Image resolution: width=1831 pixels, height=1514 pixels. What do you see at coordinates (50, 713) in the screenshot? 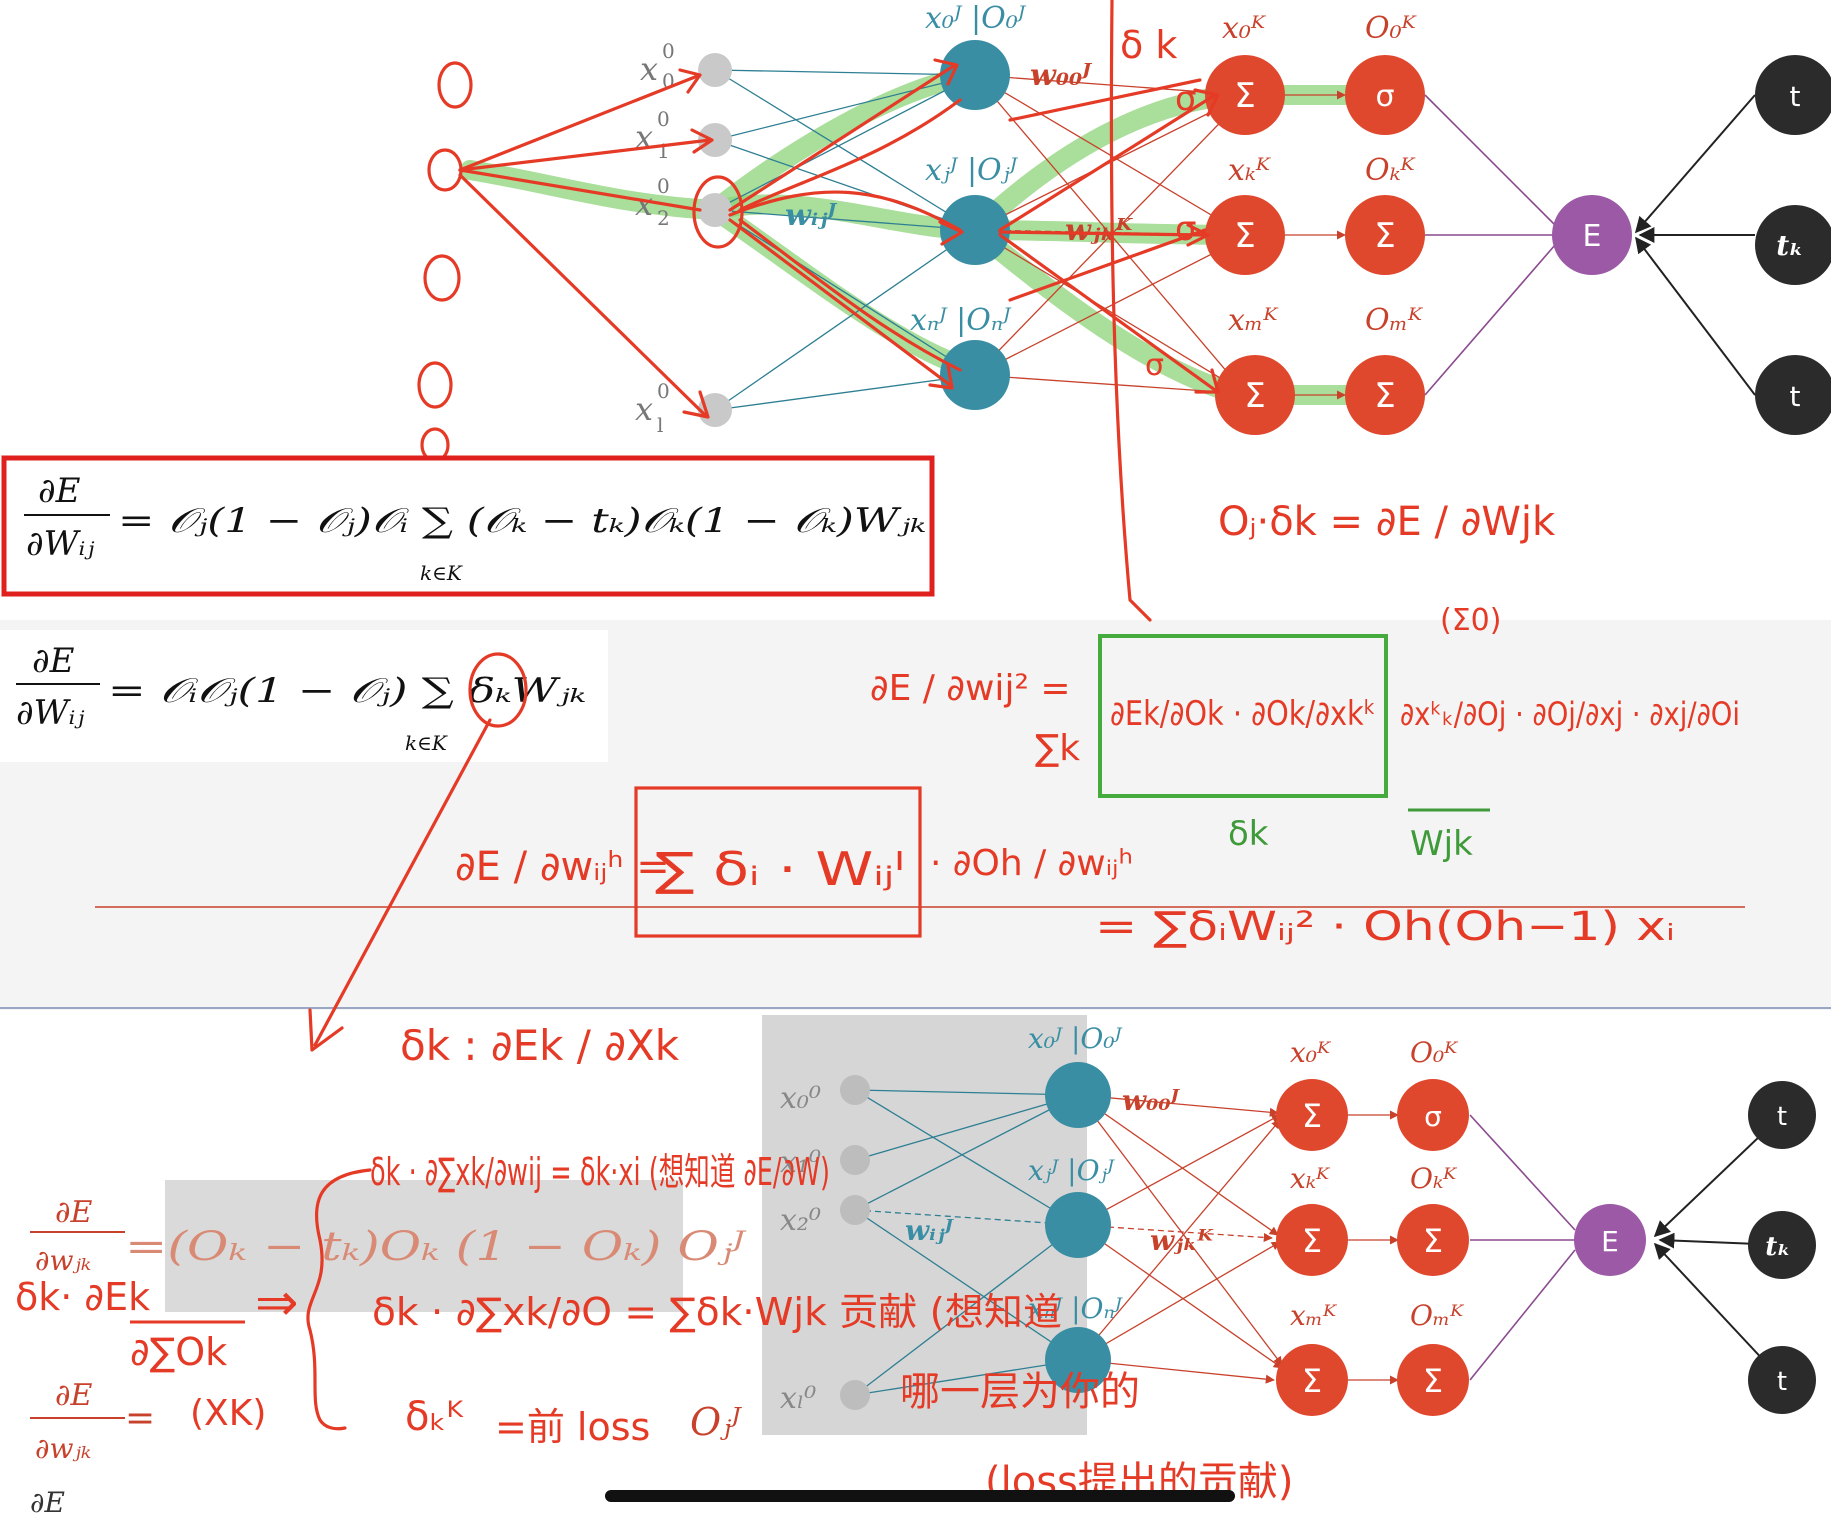
I see `formula-den: ∂Wᵢⱼ` at bounding box center [50, 713].